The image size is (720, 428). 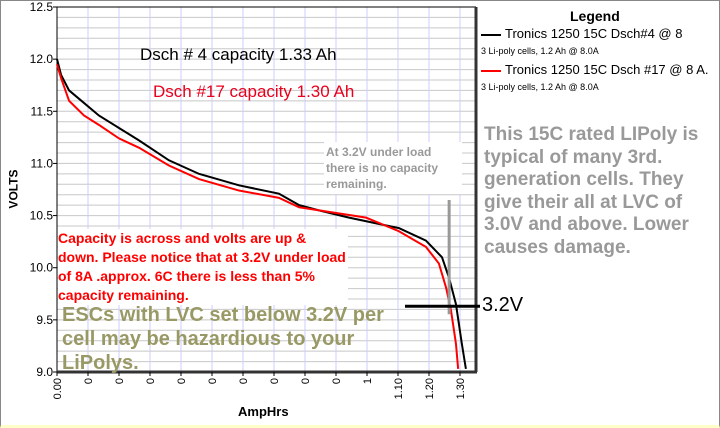 What do you see at coordinates (238, 54) in the screenshot?
I see `annotation-dsch4: Dsch # 4 capacity 1.33 Ah` at bounding box center [238, 54].